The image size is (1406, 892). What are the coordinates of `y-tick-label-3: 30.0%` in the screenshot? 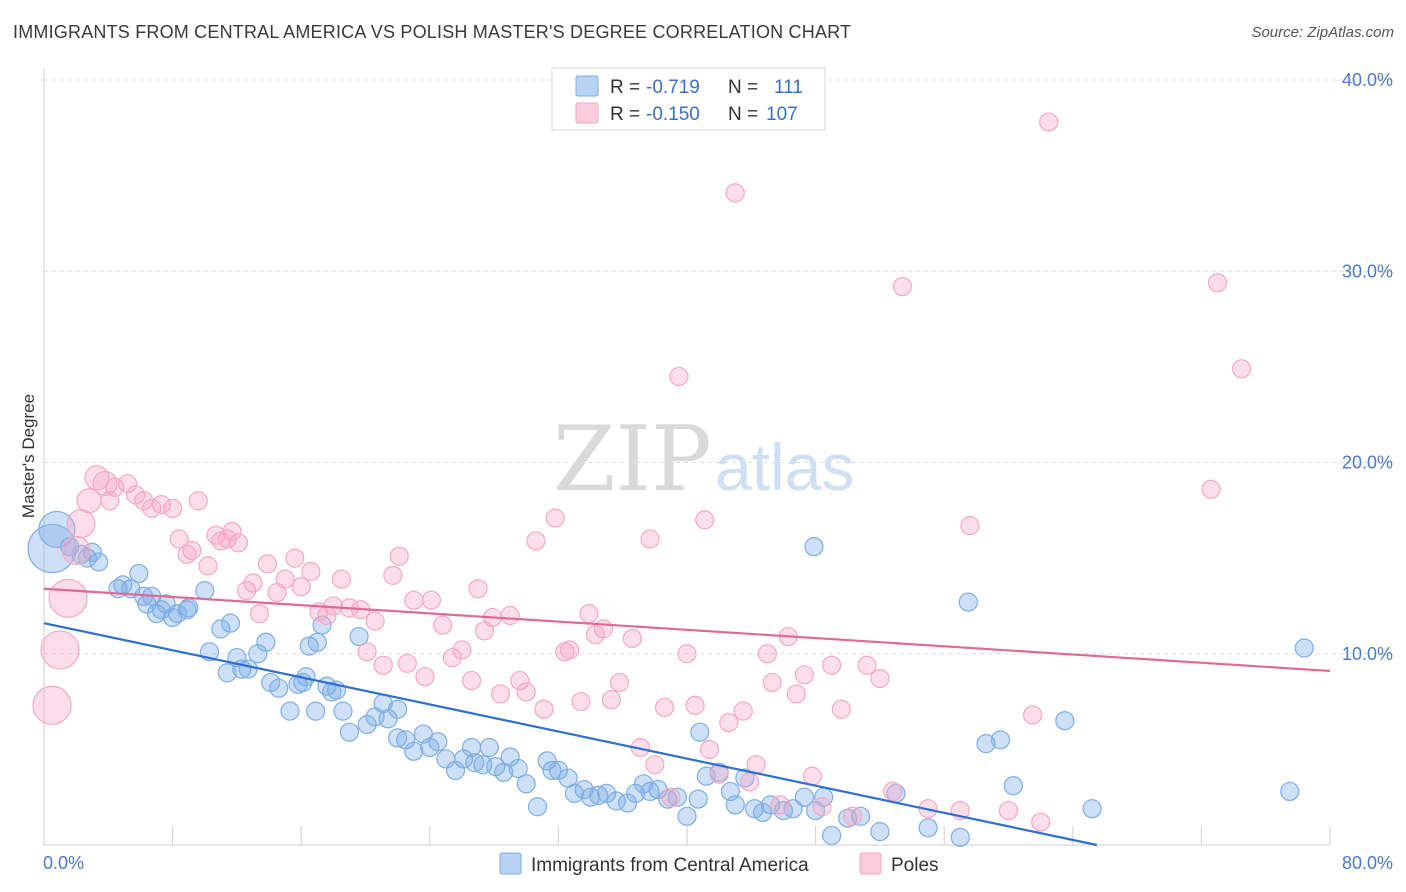 It's located at (1367, 271).